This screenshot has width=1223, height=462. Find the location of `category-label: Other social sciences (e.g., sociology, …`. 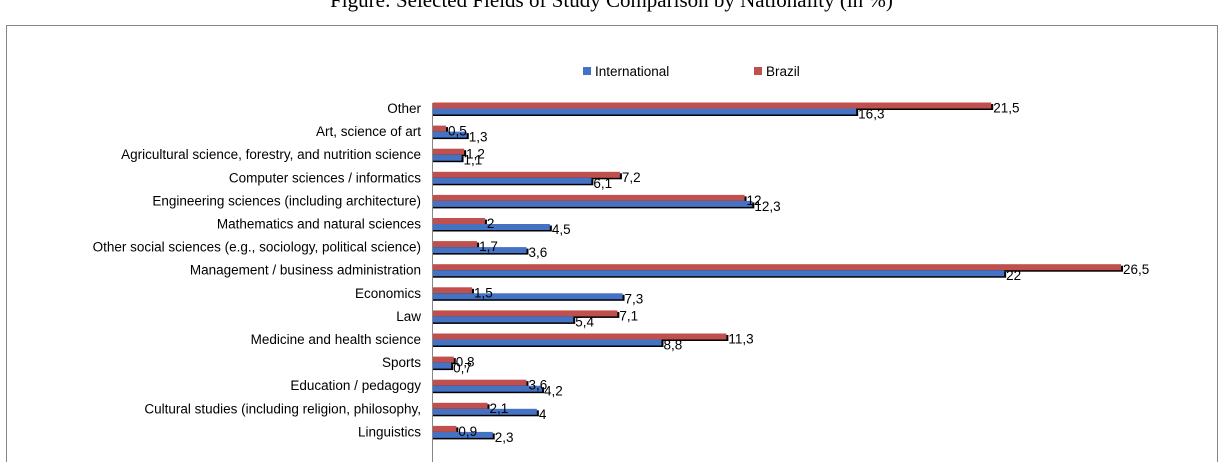

category-label: Other social sciences (e.g., sociology, … is located at coordinates (257, 247).